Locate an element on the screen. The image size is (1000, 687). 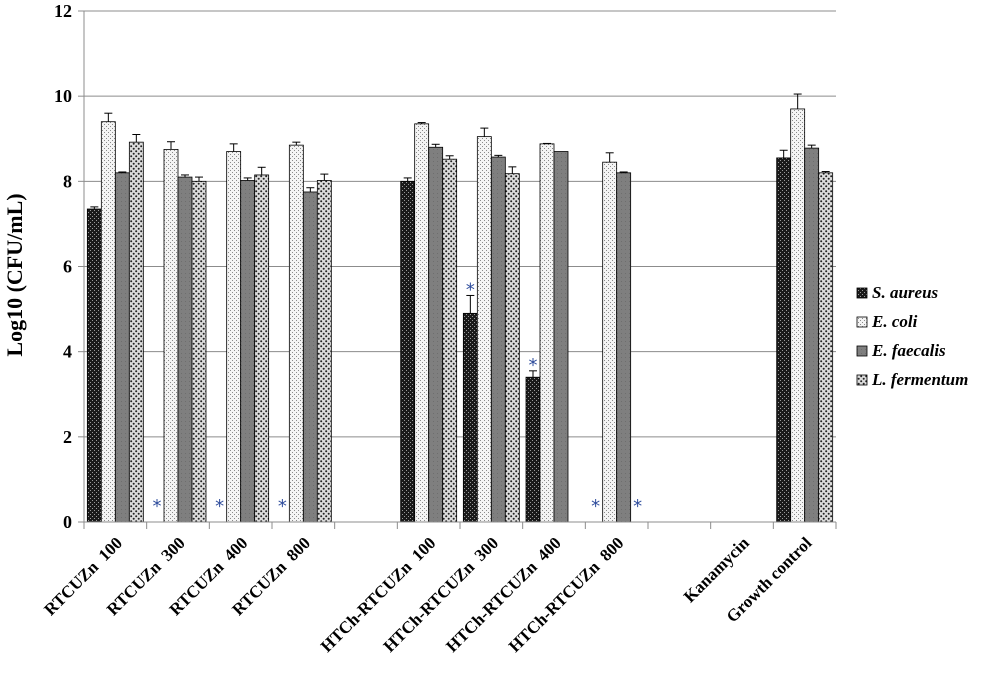
legend-label: E. coli is located at coordinates (894, 321).